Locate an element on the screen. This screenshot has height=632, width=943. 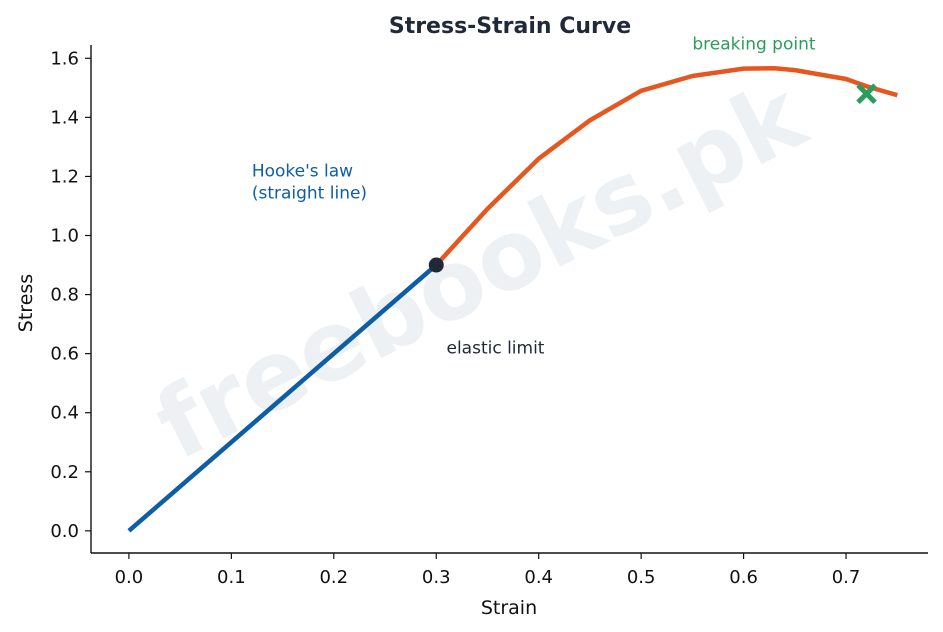
breaking-point-annotation: breaking point is located at coordinates (754, 44).